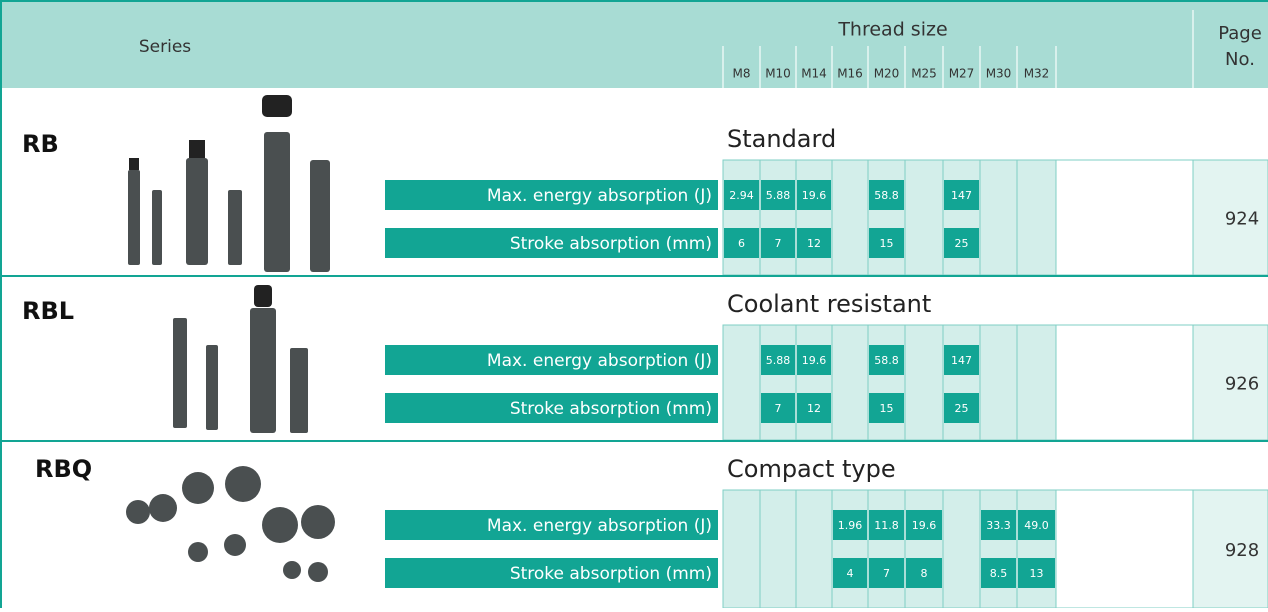 The image size is (1268, 612). I want to click on thread-size-label: M27, so click(962, 74).